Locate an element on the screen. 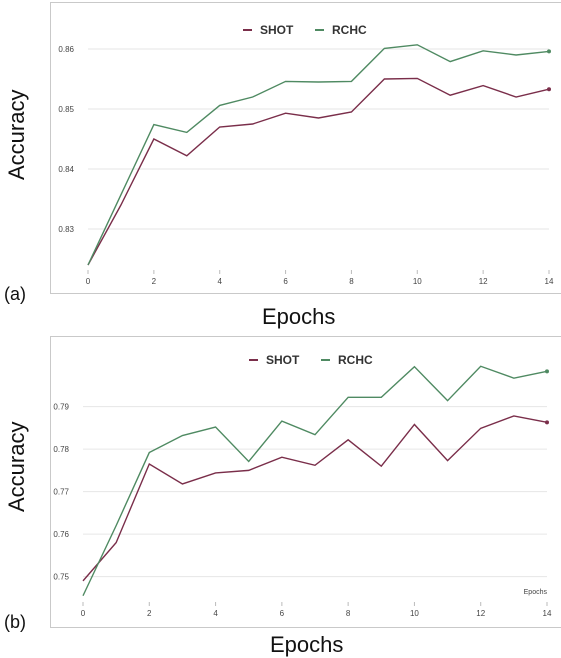 This screenshot has width=561, height=658. inner-x-note-b: Epochs is located at coordinates (536, 592).